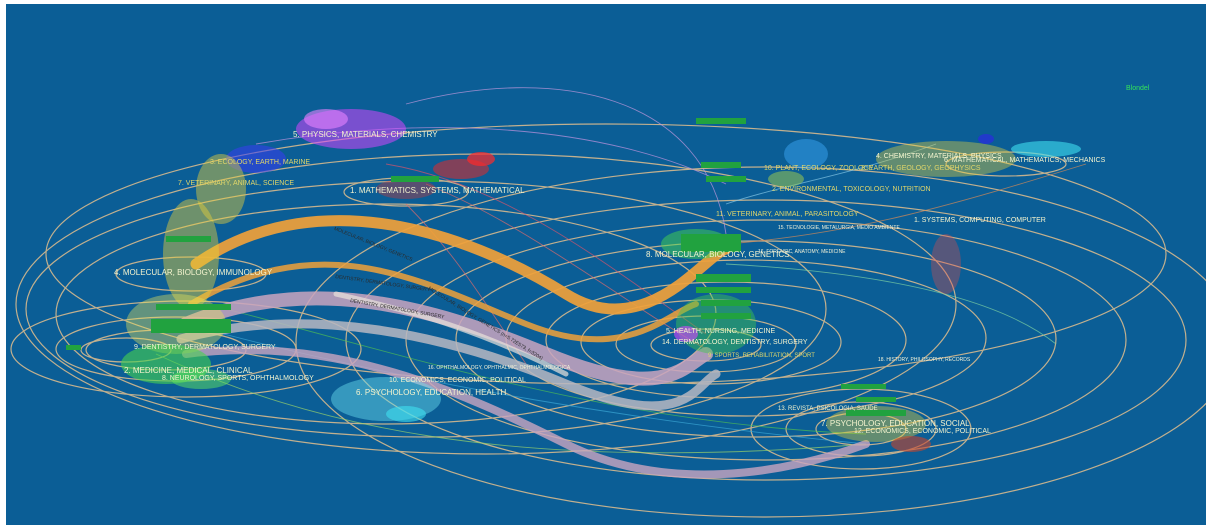  I want to click on node-label: 10. ECONOMICS, ECONOMIC, POLITICAL, so click(457, 380).